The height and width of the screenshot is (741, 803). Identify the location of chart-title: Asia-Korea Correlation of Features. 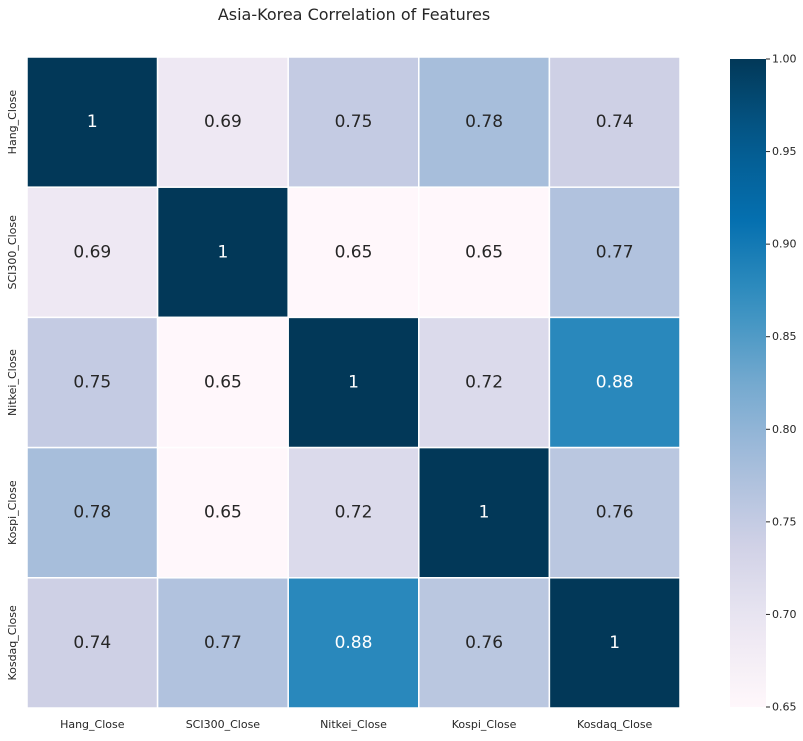
(354, 14).